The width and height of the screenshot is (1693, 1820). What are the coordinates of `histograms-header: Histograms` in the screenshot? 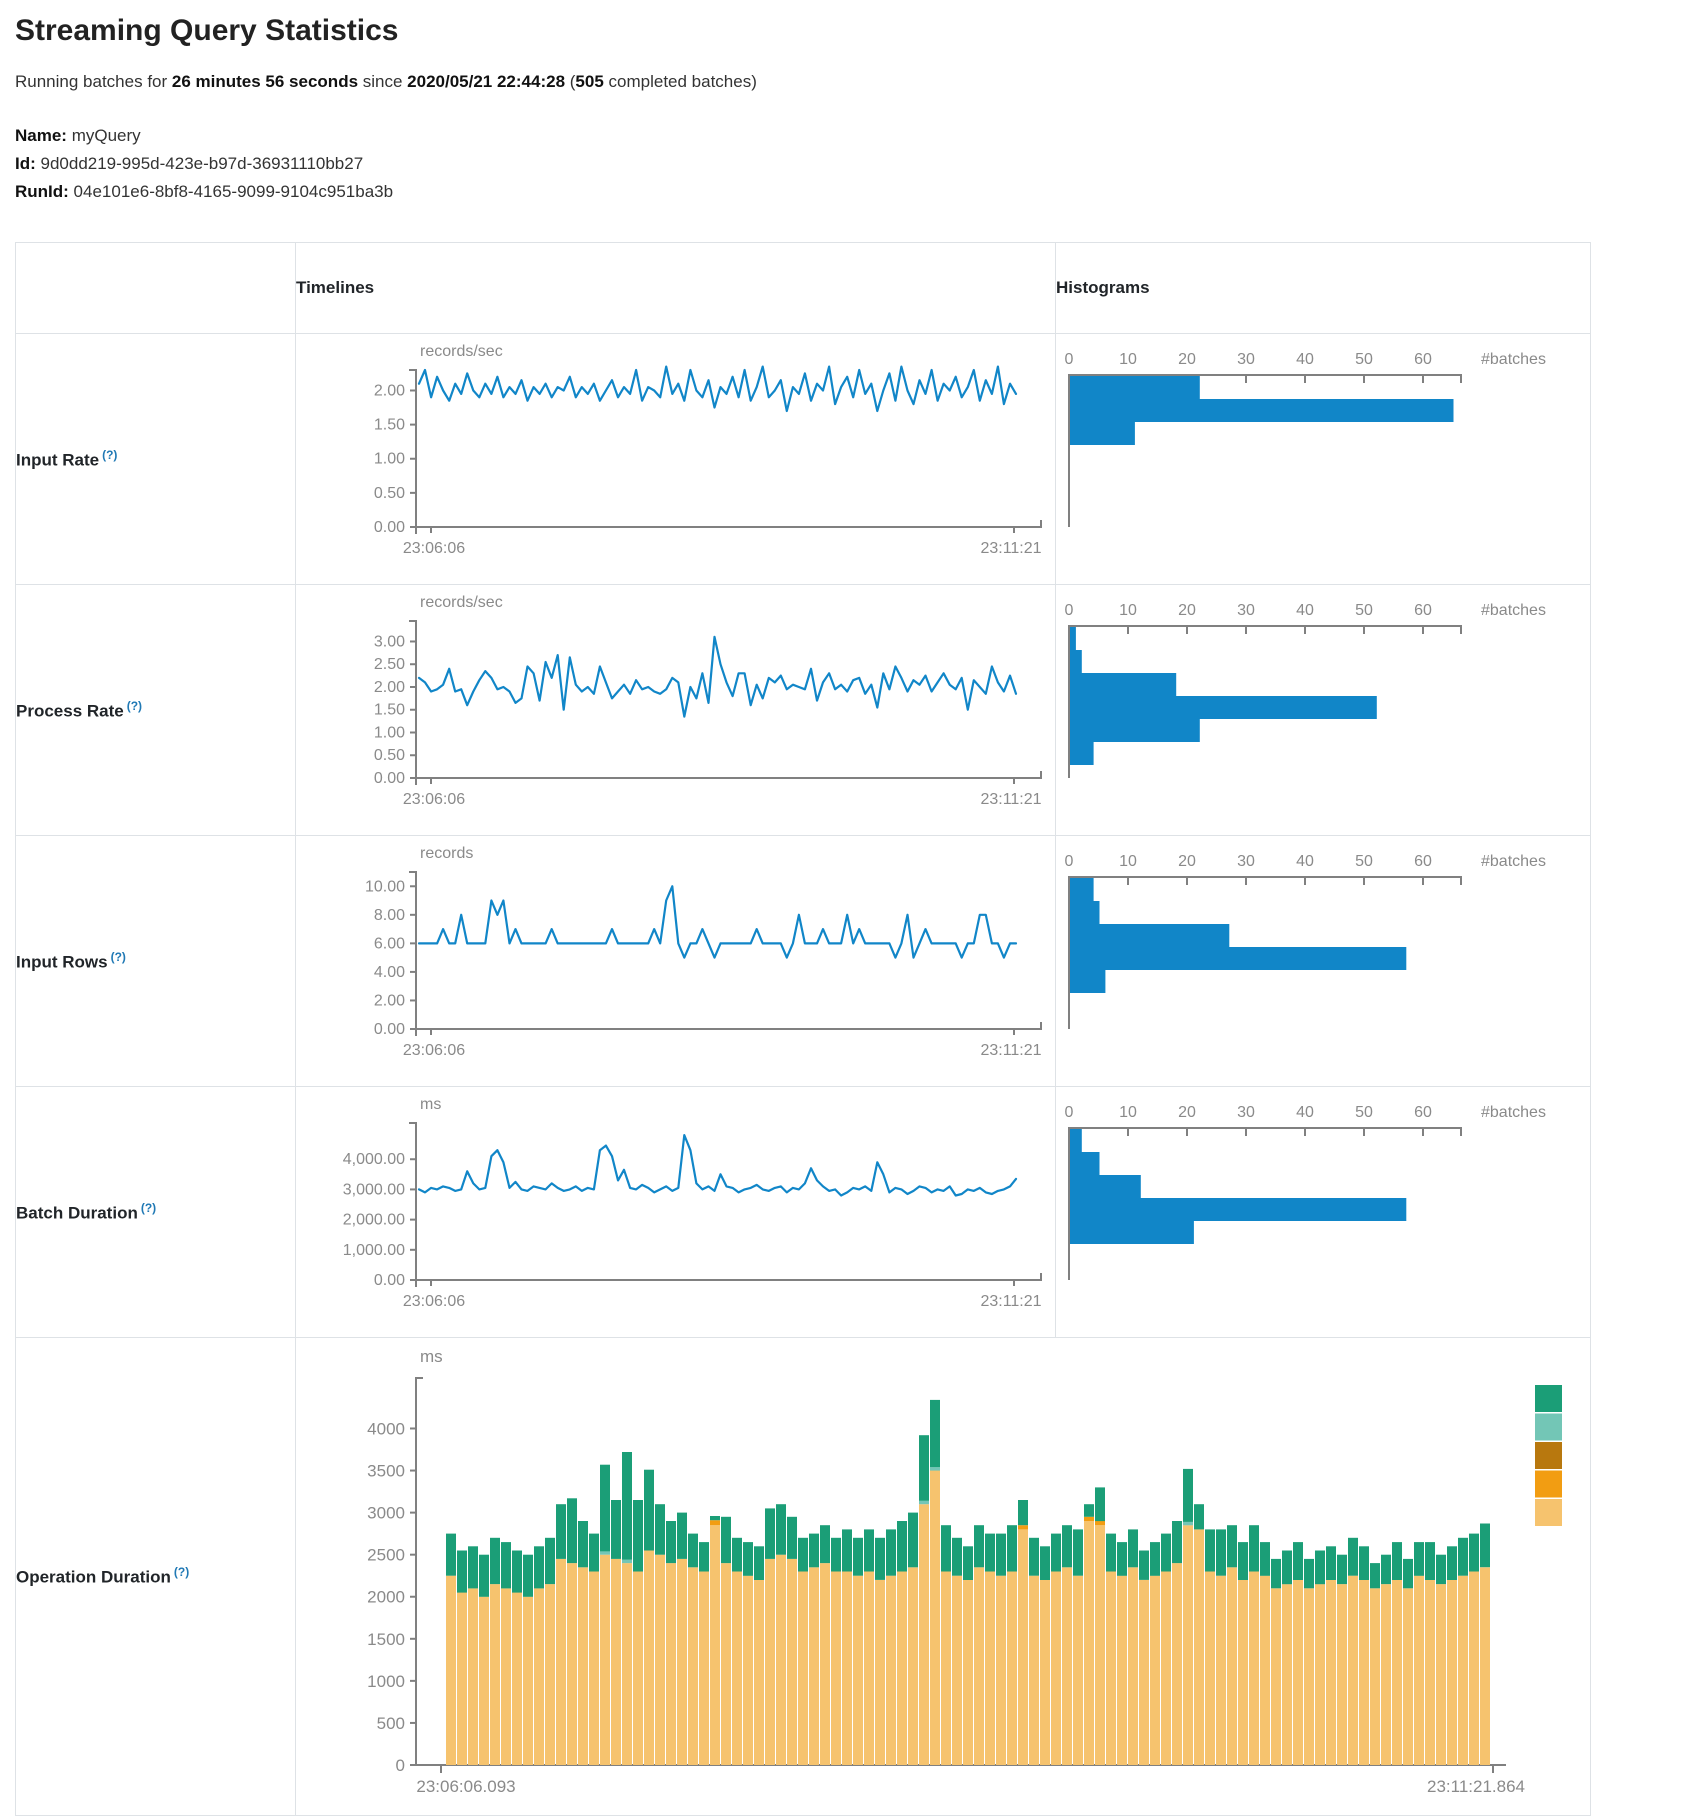 It's located at (1323, 288).